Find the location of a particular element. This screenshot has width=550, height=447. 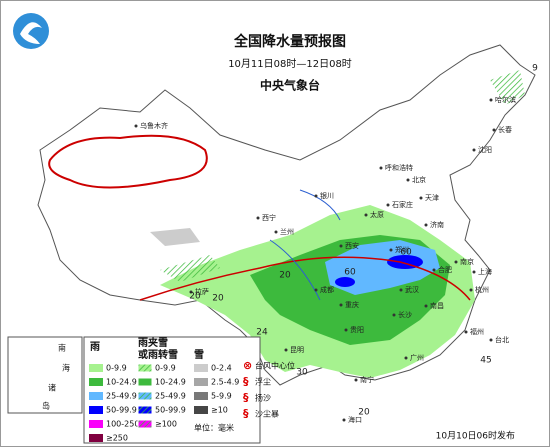

inset-label: 南 is located at coordinates (62, 348).